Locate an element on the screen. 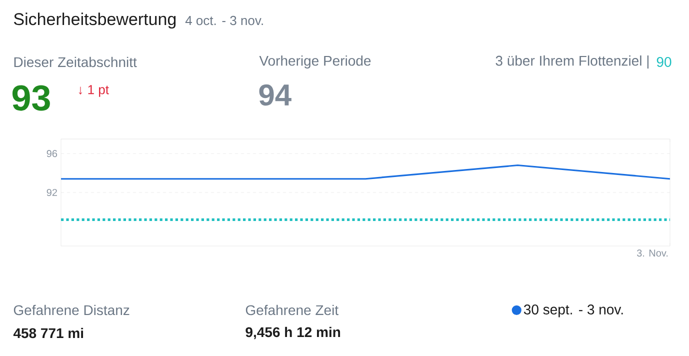 The width and height of the screenshot is (689, 356). text: 458 771 mi is located at coordinates (48, 333).